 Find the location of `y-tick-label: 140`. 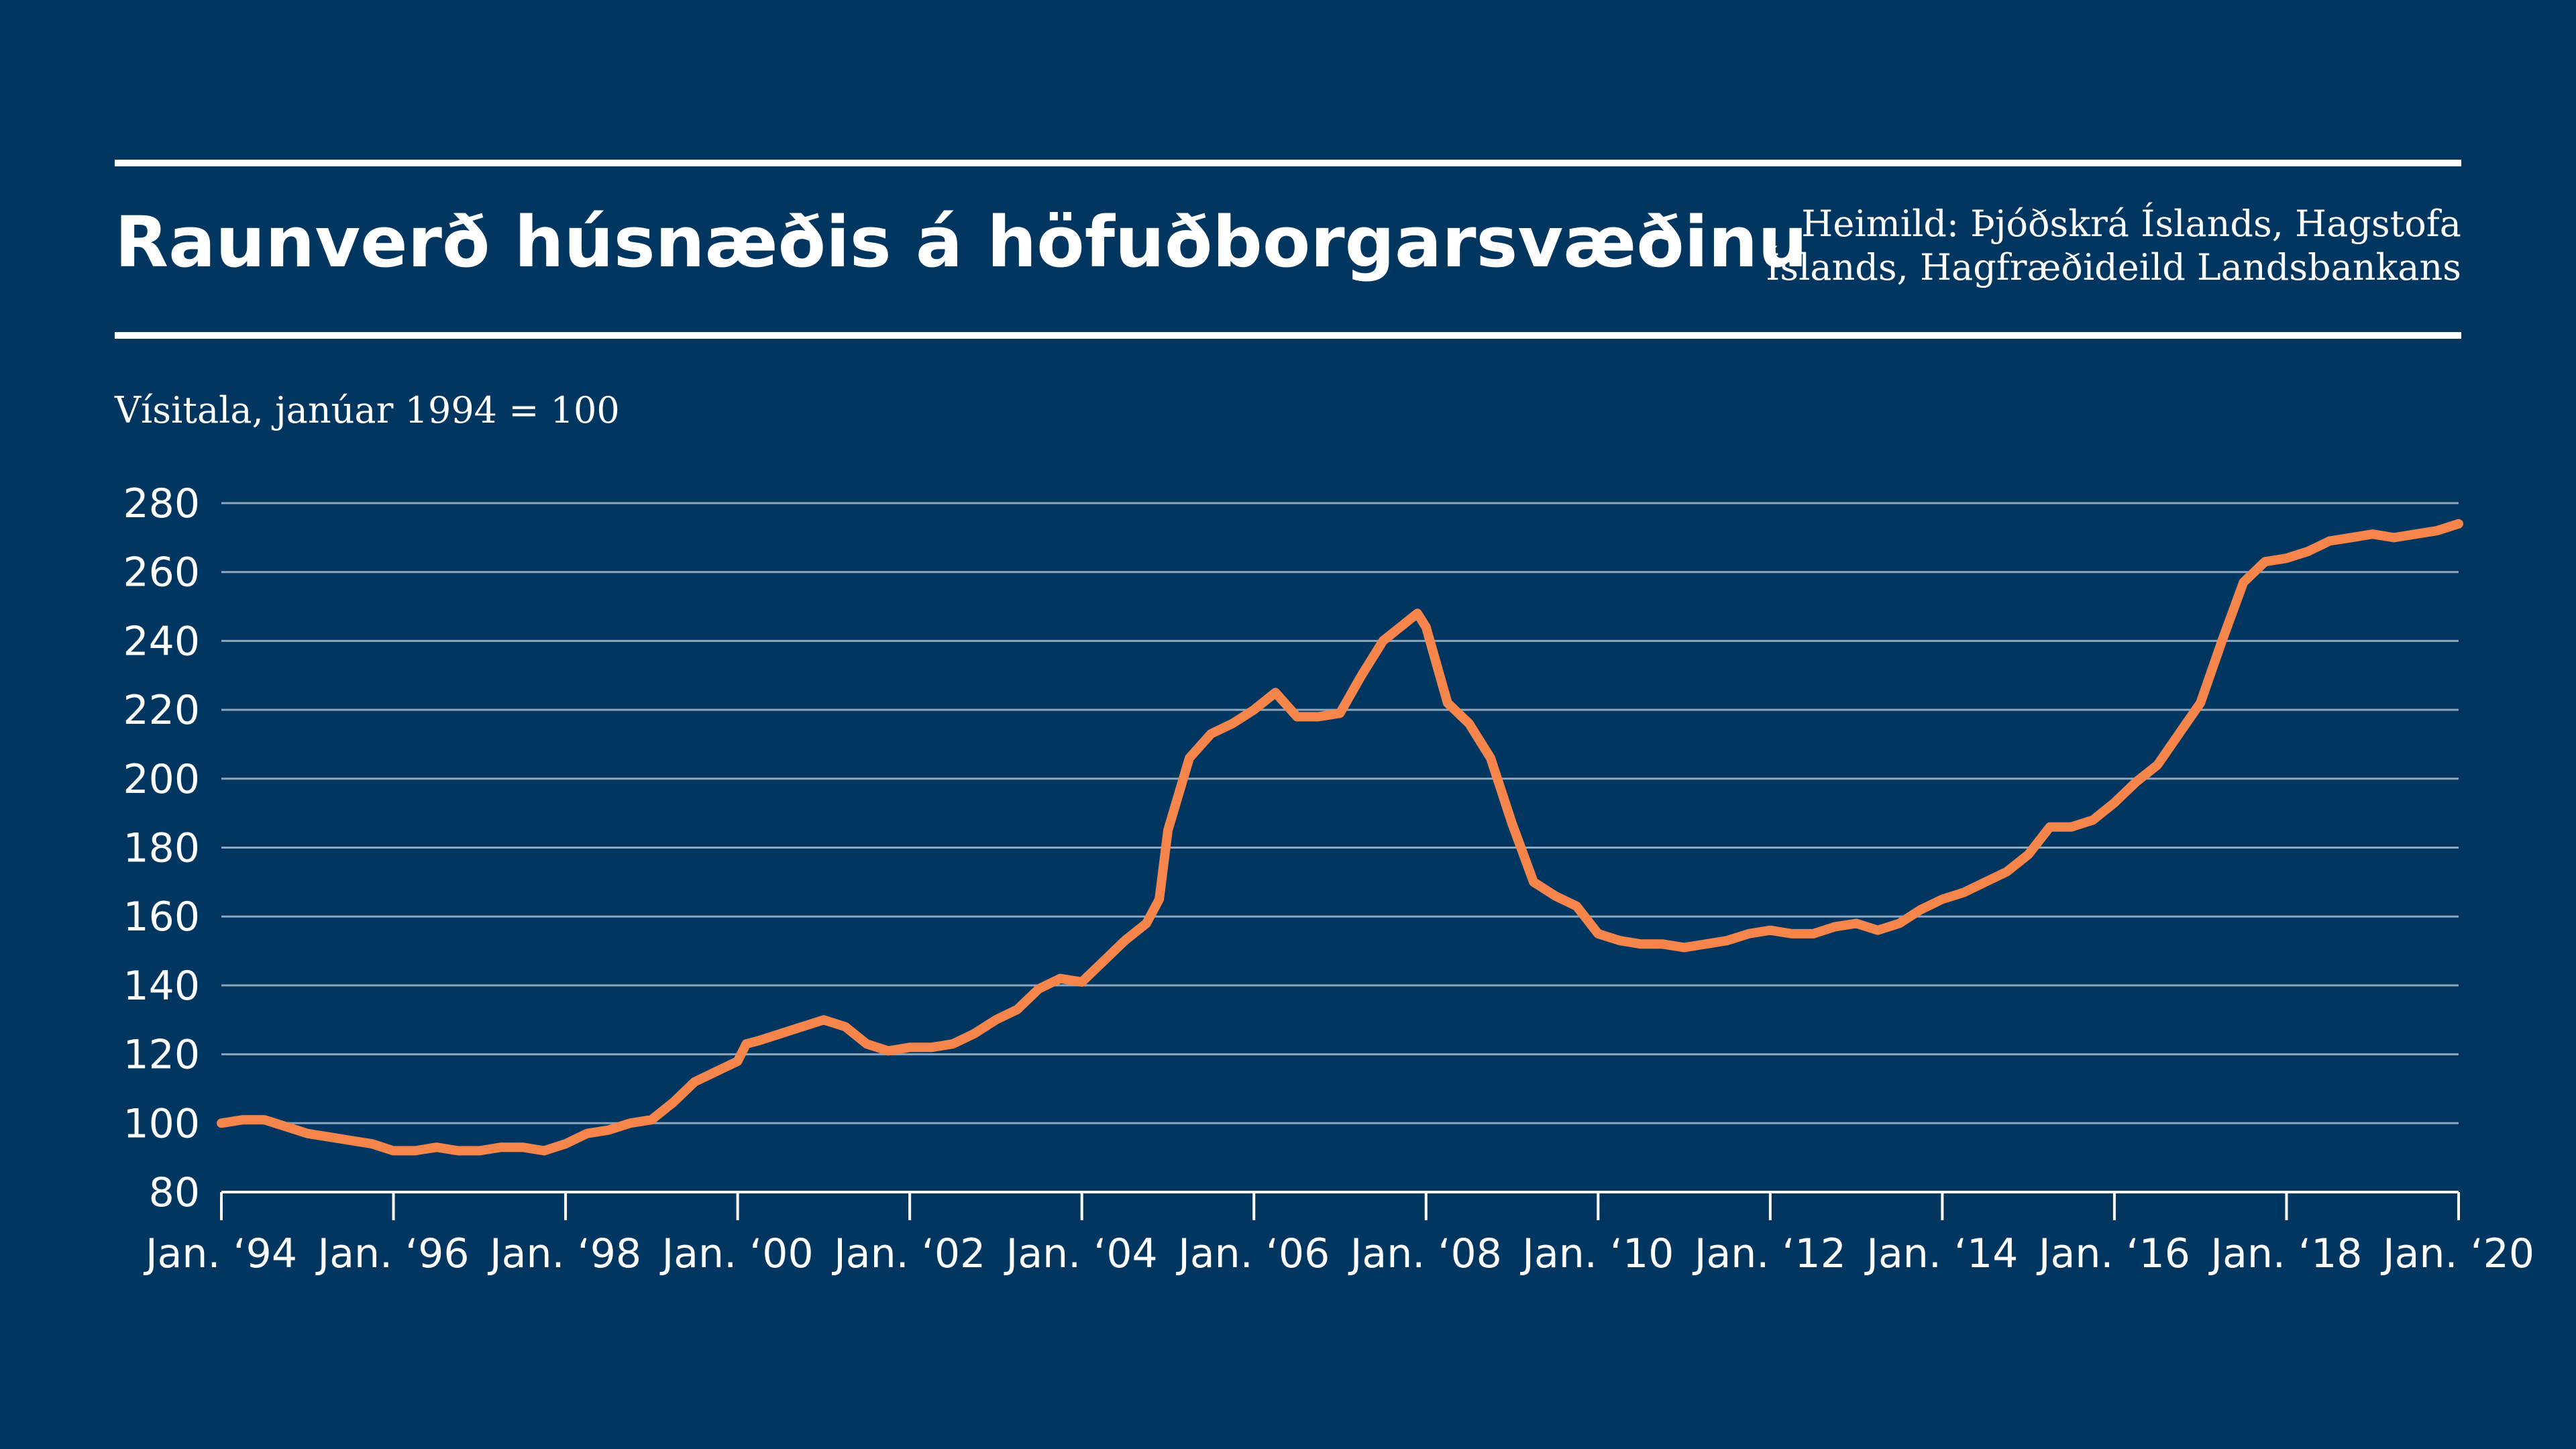

y-tick-label: 140 is located at coordinates (161, 986).